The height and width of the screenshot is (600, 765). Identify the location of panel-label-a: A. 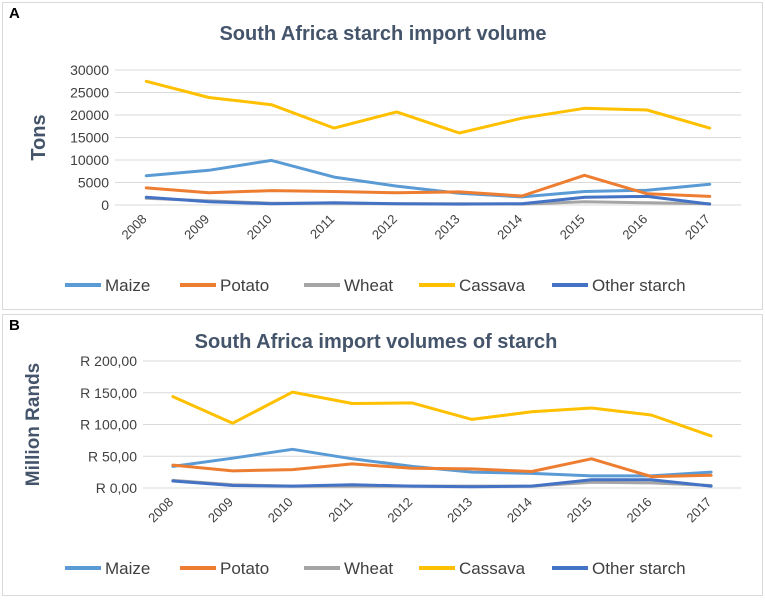
(14, 13).